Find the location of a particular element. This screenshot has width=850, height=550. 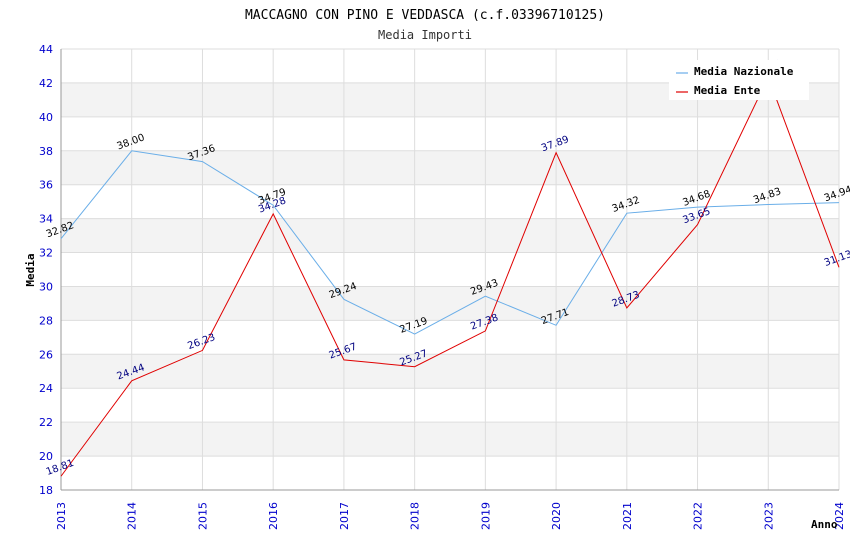

x-tick-label-2024: 2024 is located at coordinates (839, 516).